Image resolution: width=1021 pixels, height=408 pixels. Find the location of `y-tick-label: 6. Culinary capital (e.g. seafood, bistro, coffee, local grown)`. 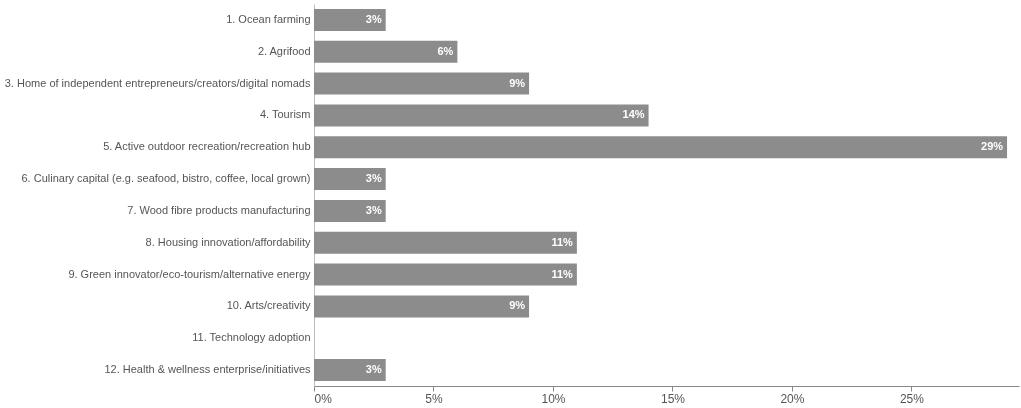

y-tick-label: 6. Culinary capital (e.g. seafood, bistro, coffee, local grown) is located at coordinates (166, 178).